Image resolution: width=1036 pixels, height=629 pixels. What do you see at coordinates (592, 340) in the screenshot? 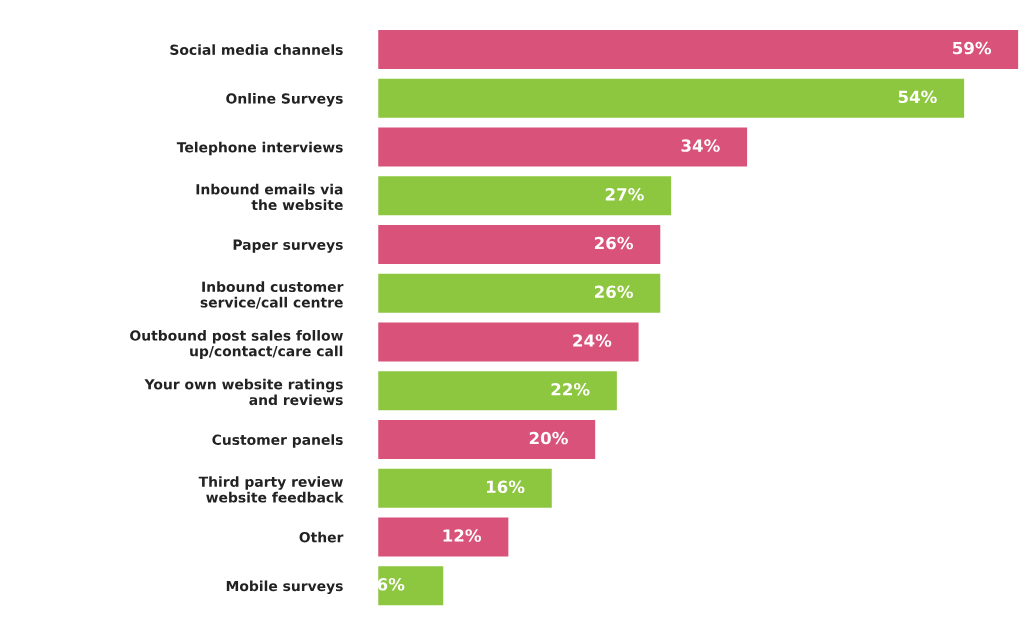
I see `data-label: 24%` at bounding box center [592, 340].